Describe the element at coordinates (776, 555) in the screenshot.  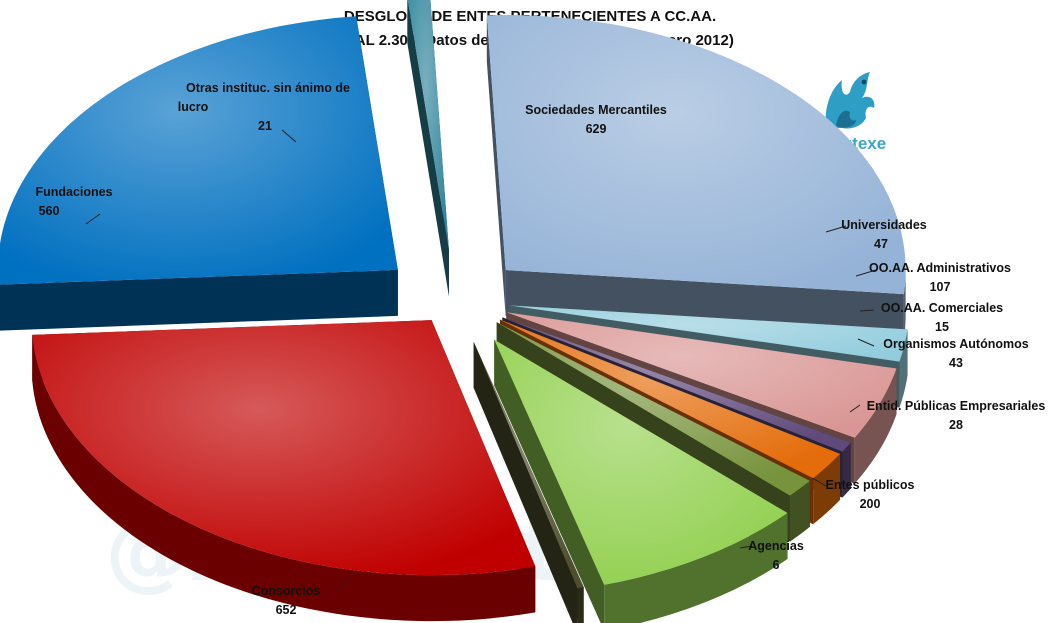
I see `slice-label: Agencias 6` at that location.